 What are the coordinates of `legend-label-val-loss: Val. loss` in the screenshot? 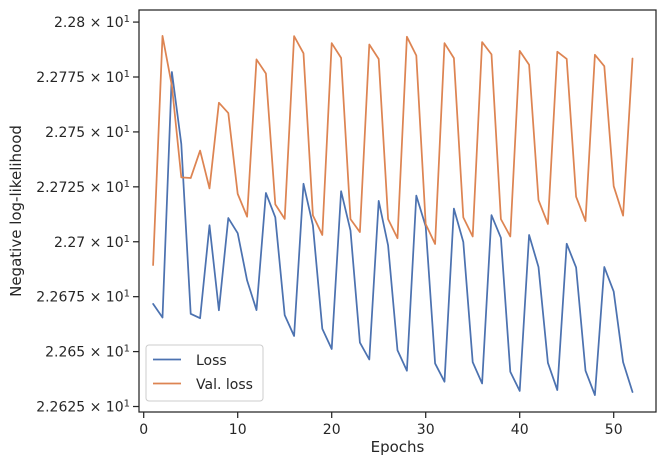 It's located at (224, 385).